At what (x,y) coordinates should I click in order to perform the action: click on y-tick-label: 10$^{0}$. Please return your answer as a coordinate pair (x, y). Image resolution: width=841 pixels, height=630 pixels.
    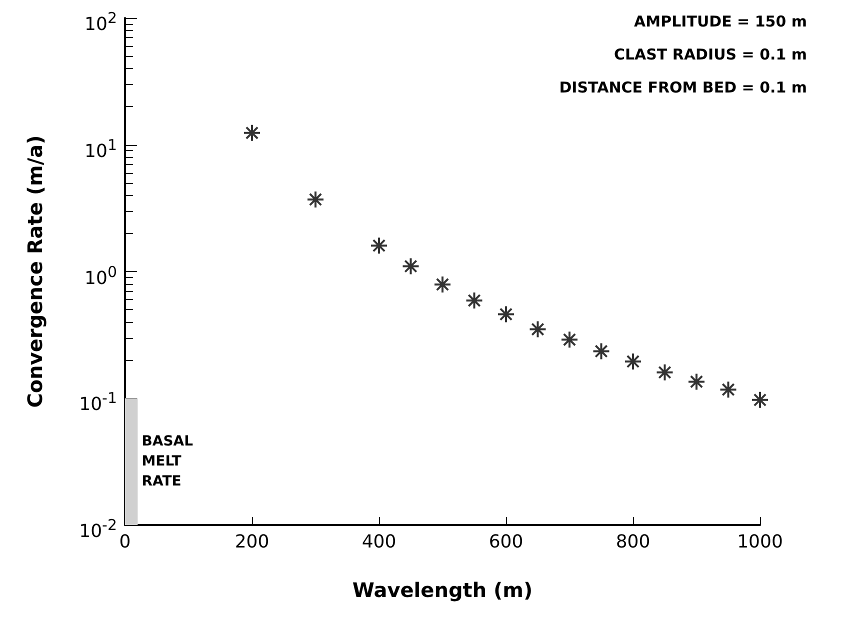
    Looking at the image, I should click on (100, 276).